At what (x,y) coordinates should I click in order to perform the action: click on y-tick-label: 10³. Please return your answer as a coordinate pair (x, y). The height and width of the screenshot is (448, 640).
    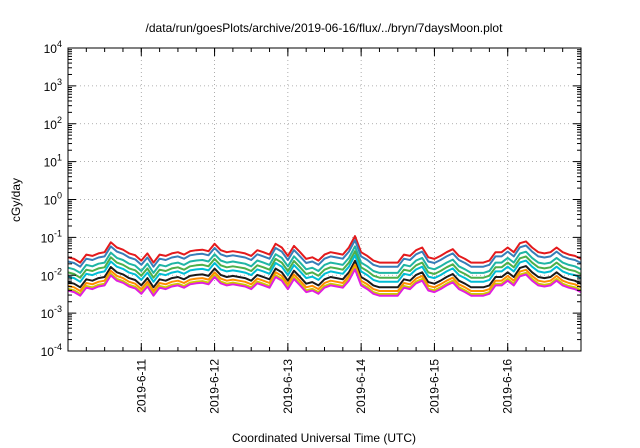
    Looking at the image, I should click on (53, 85).